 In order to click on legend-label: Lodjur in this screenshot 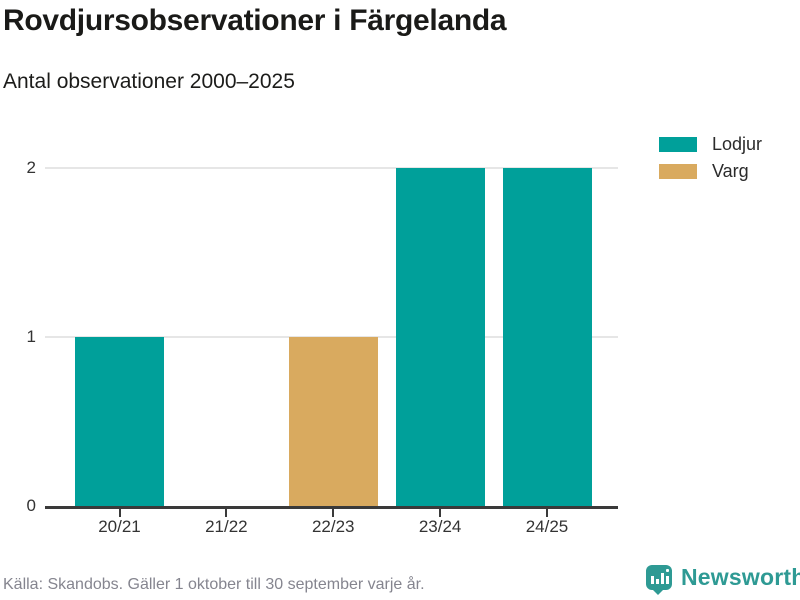, I will do `click(737, 144)`.